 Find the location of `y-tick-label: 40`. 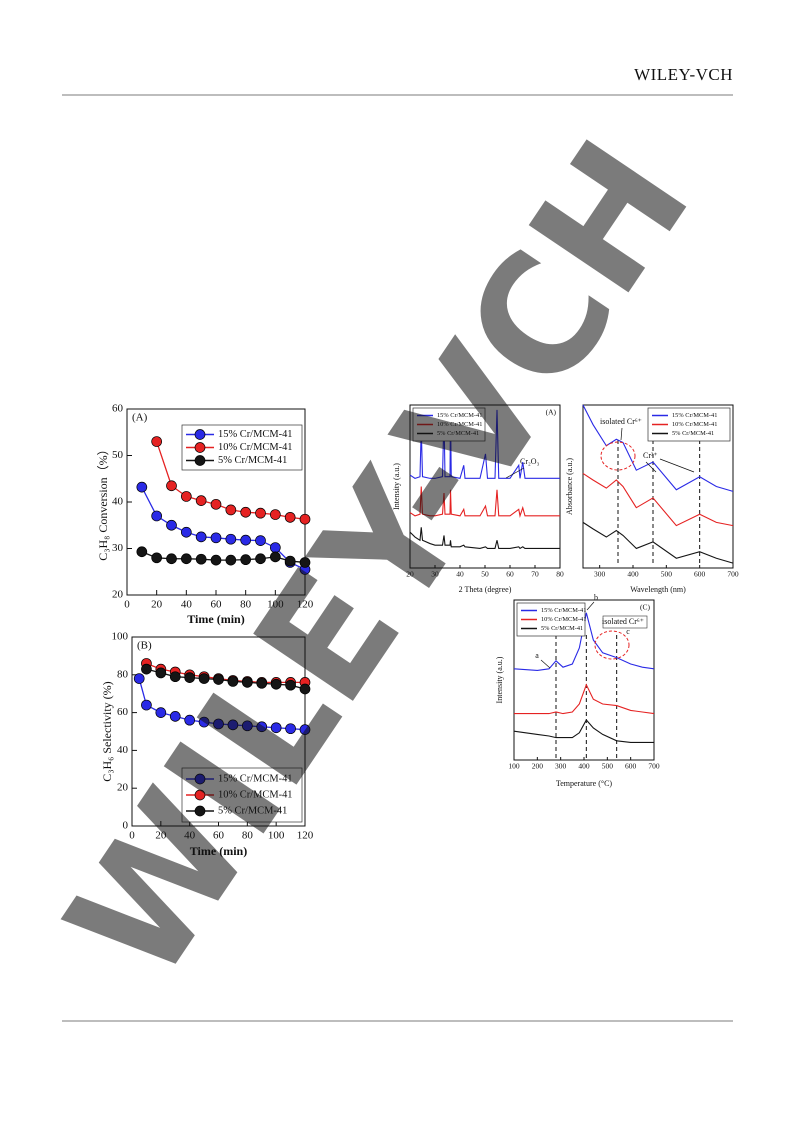

y-tick-label: 40 is located at coordinates (123, 750).